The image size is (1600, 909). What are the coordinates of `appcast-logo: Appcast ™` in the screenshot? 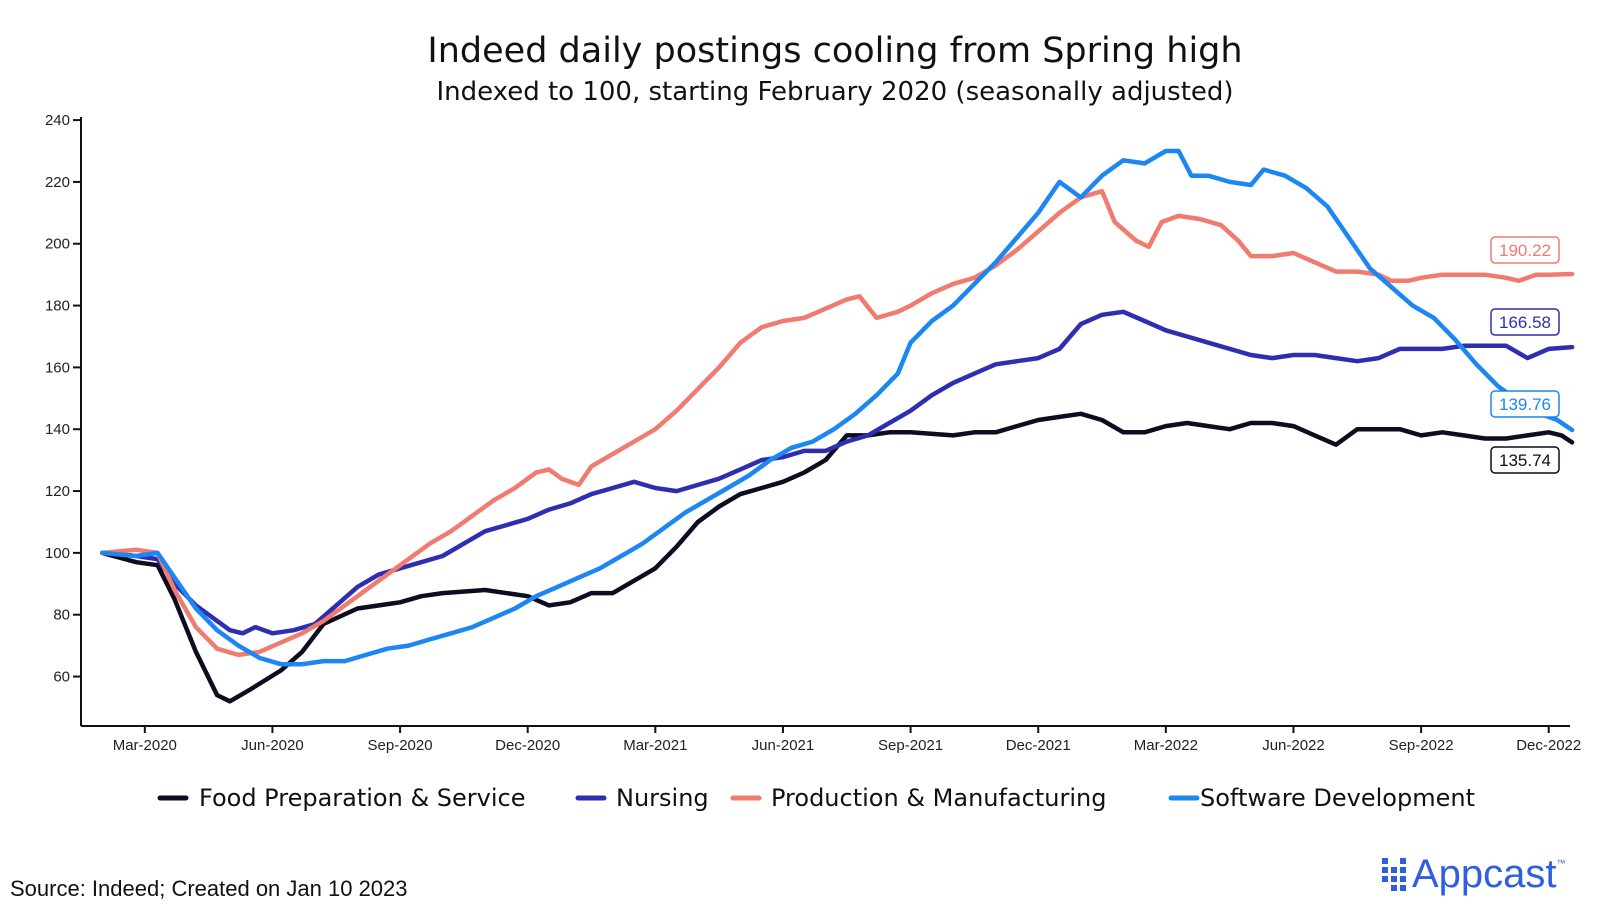 It's located at (1474, 874).